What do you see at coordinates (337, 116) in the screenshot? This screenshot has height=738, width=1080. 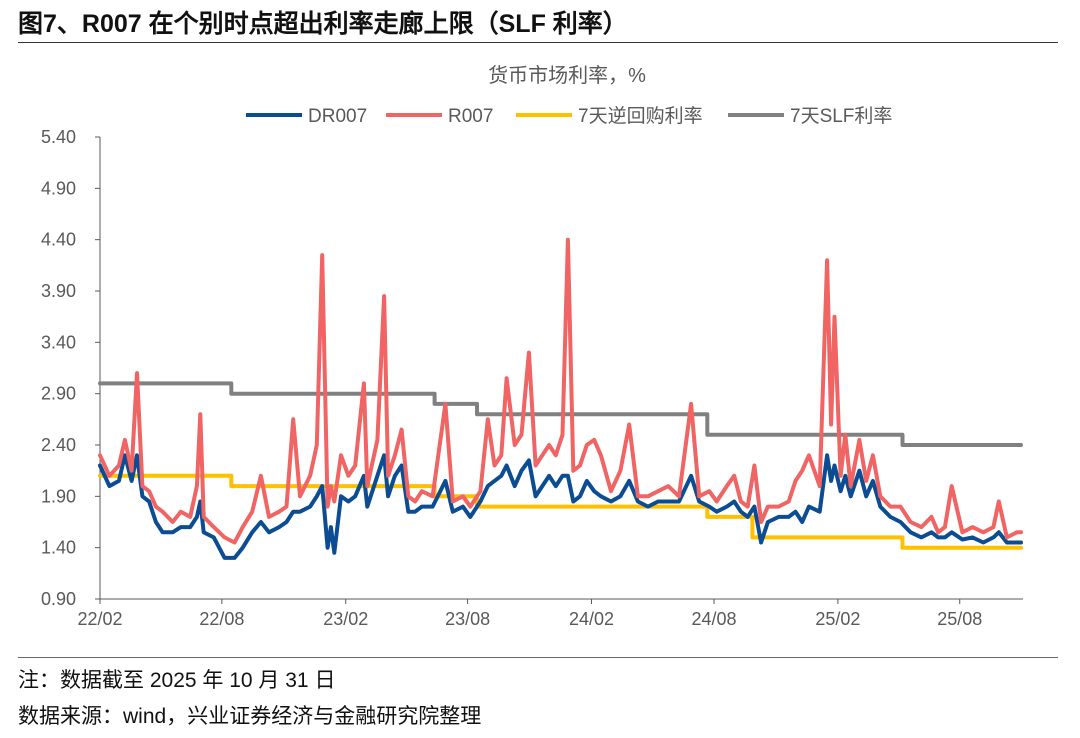 I see `legend-label: DR007` at bounding box center [337, 116].